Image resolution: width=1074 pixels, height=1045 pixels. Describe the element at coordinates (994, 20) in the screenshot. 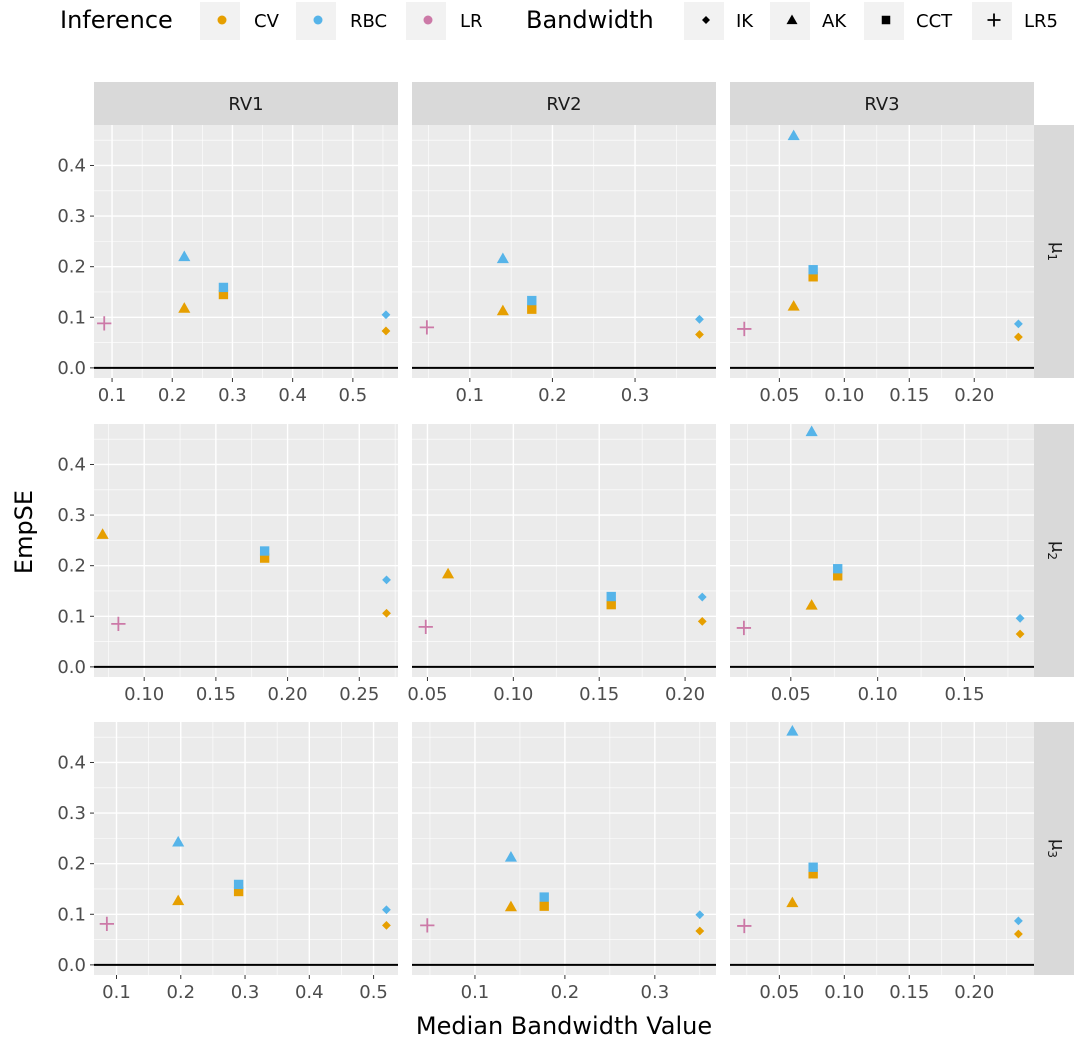

I see `legend-key-lr5` at that location.